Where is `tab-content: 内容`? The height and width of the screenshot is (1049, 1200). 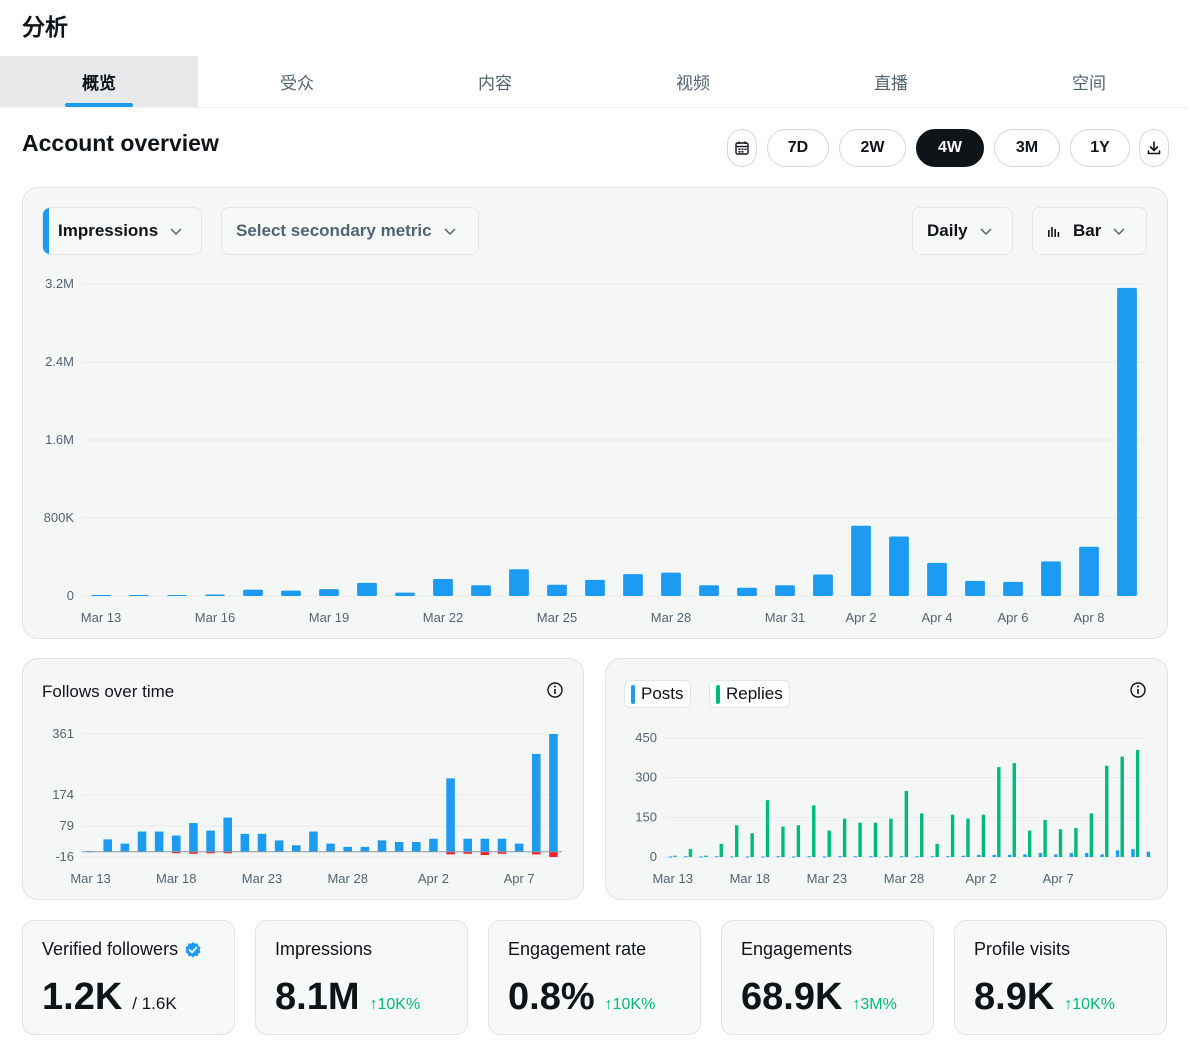
tab-content: 内容 is located at coordinates (495, 83).